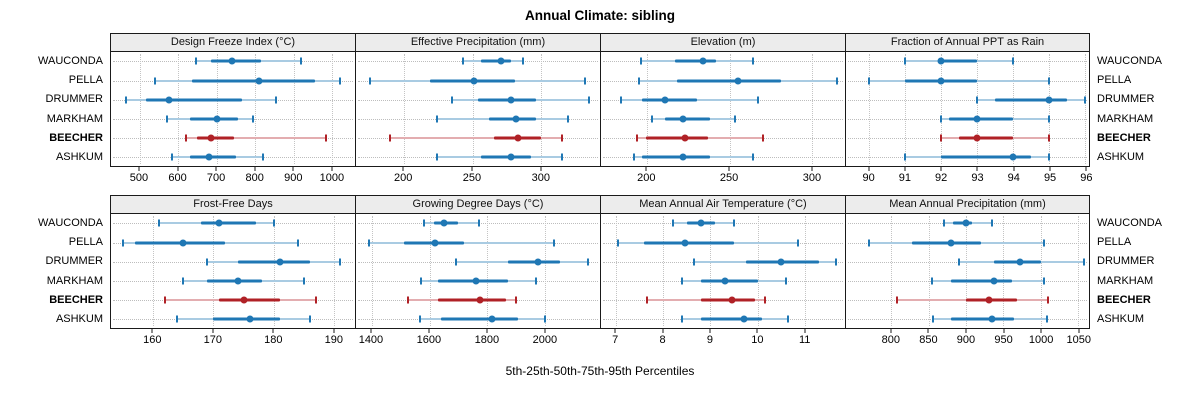 The height and width of the screenshot is (400, 1200). What do you see at coordinates (177, 178) in the screenshot?
I see `axis-tick-label: 600` at bounding box center [177, 178].